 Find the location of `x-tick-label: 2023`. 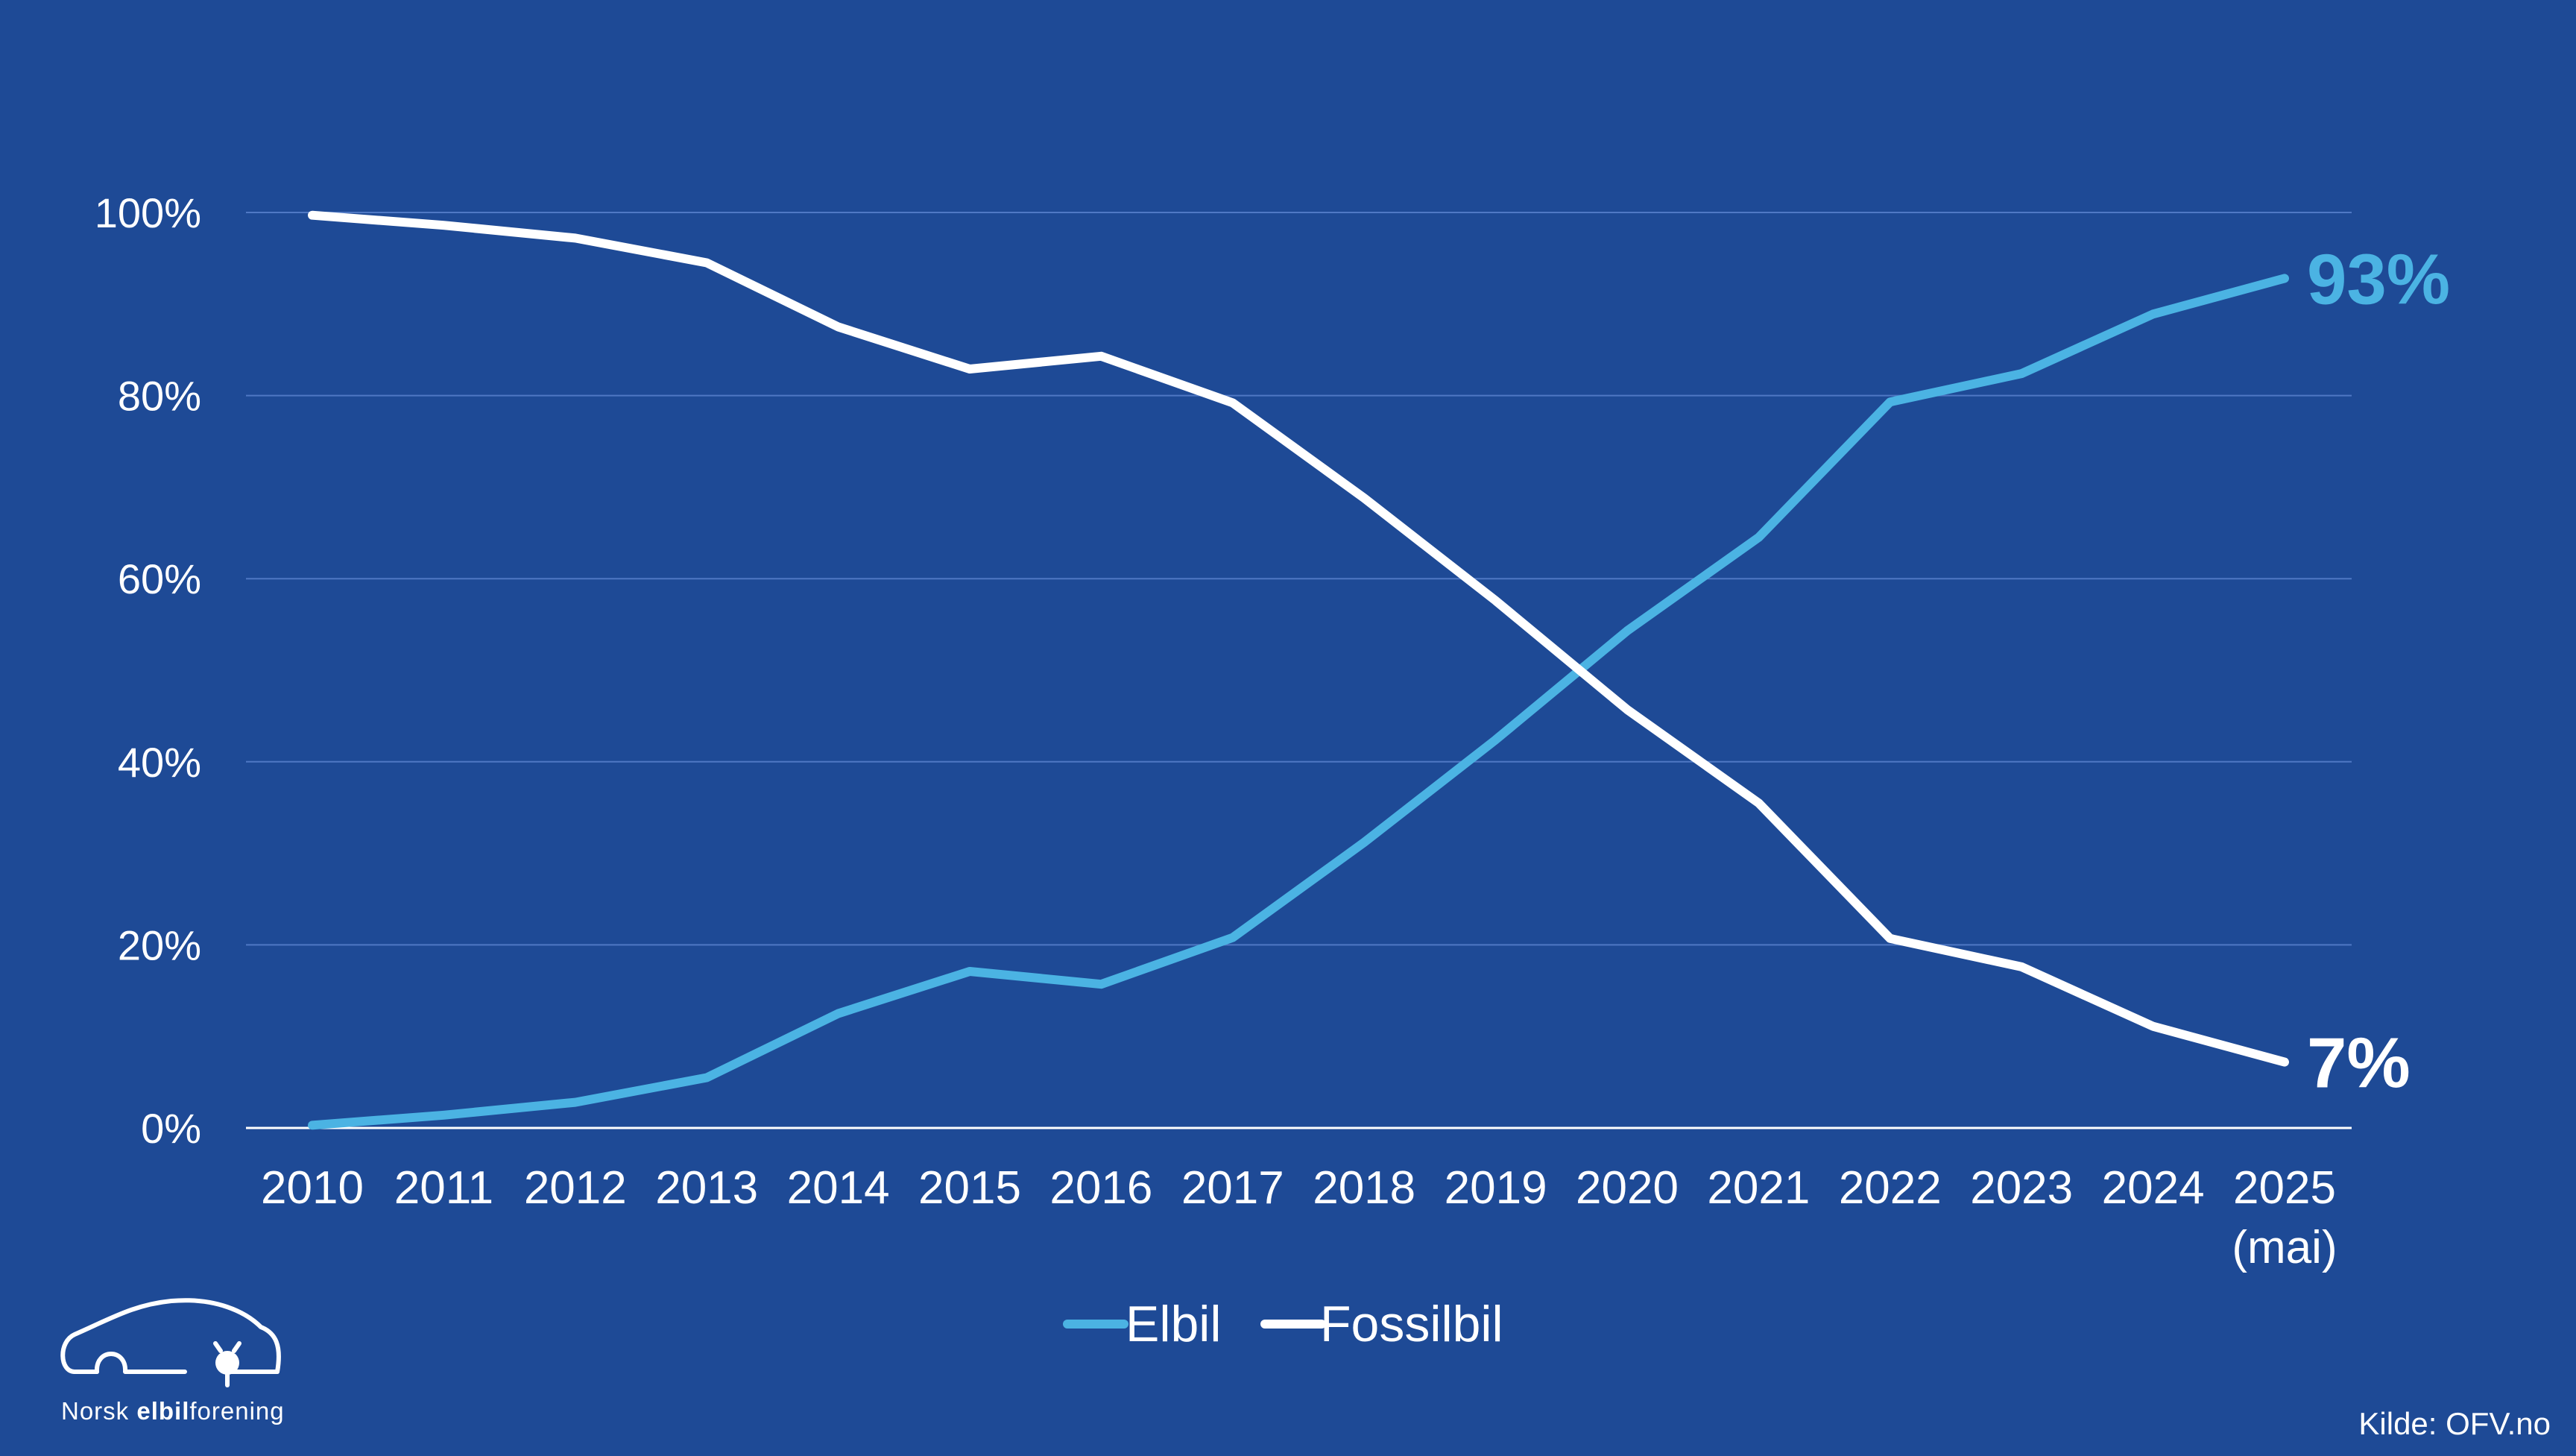

x-tick-label: 2023 is located at coordinates (2021, 1188).